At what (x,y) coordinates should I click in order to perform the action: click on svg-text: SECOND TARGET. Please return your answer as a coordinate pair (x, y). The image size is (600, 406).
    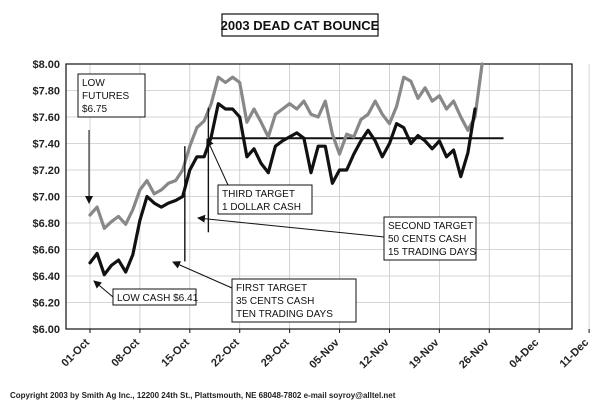
    Looking at the image, I should click on (430, 226).